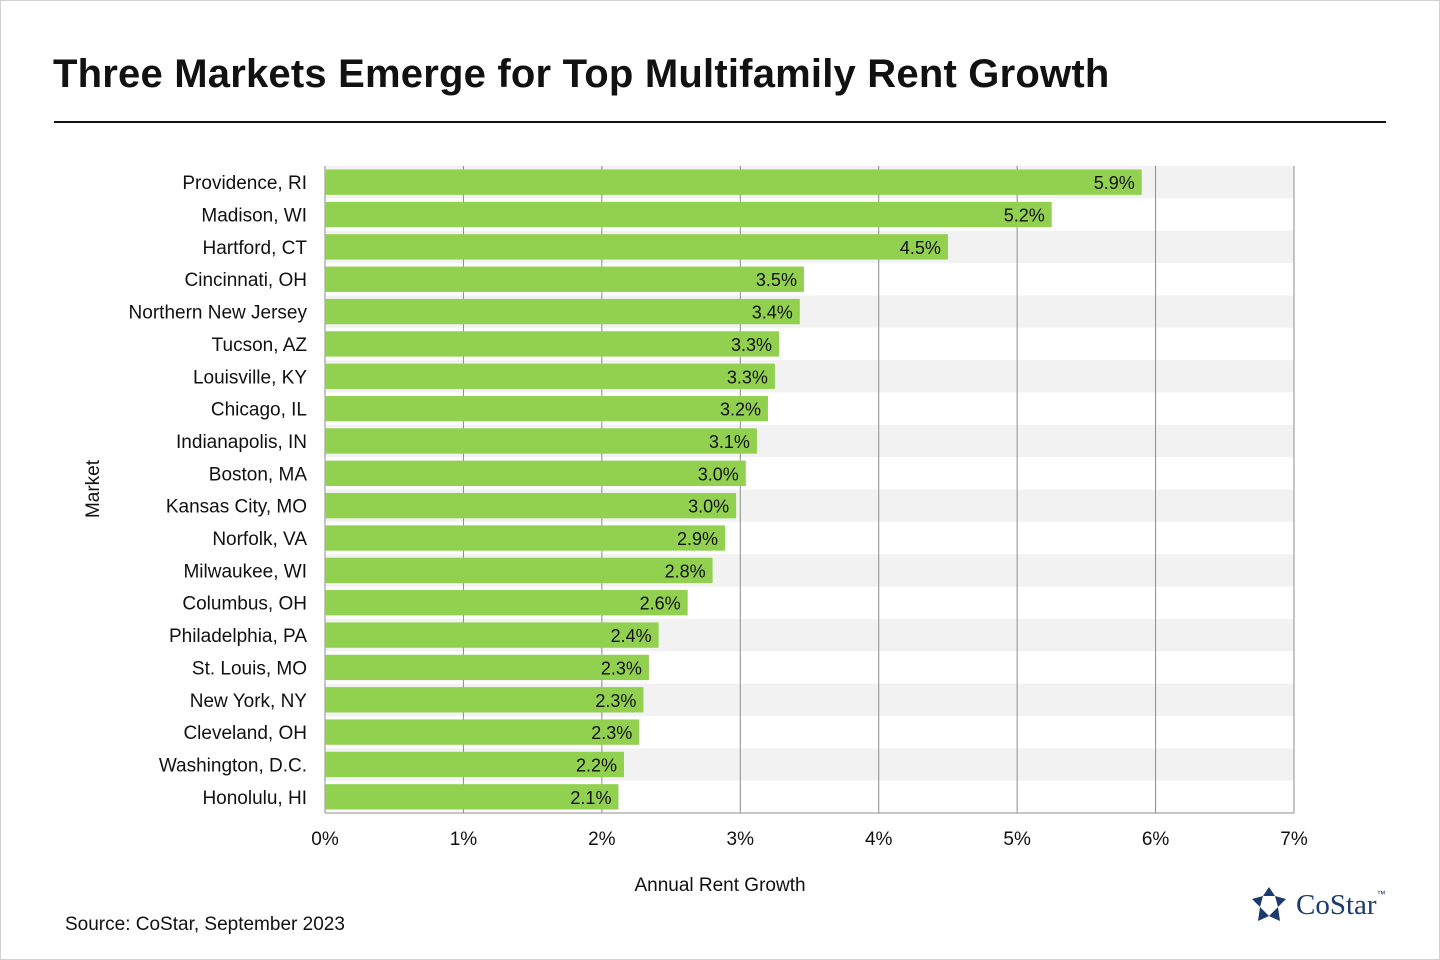 Image resolution: width=1440 pixels, height=960 pixels. I want to click on logo-wordmark: CoStar™, so click(1341, 905).